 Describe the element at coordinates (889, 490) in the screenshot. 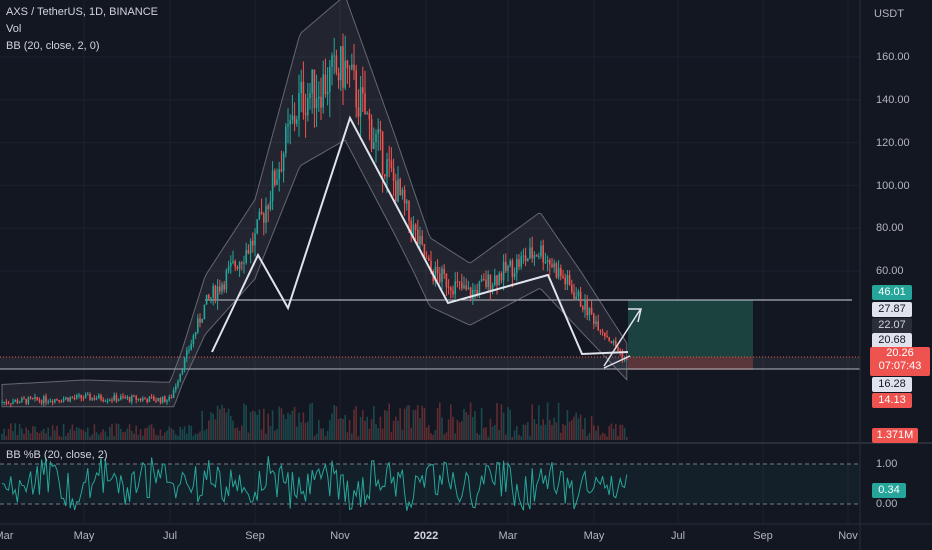

I see `bbp-value-label: 0.34` at that location.